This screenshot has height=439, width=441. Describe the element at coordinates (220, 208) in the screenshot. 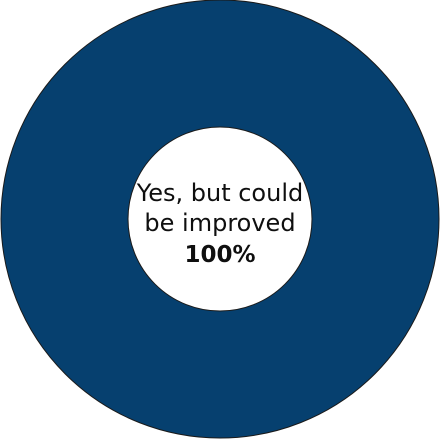

I see `slice-label: Yes, but could be improved` at that location.